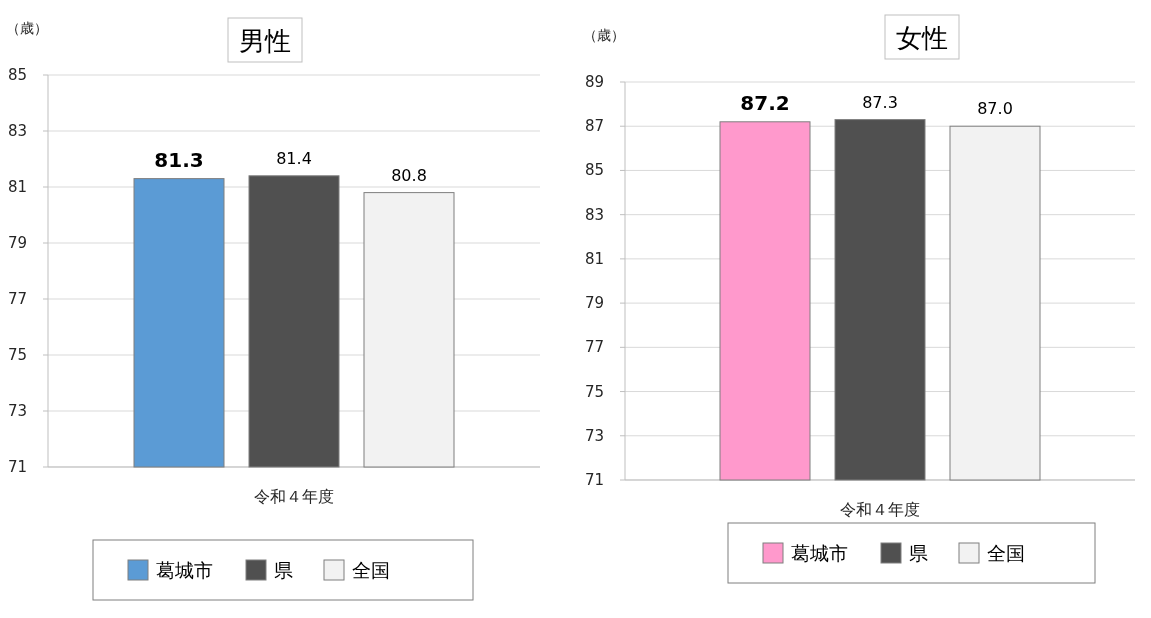 The image size is (1151, 618). Describe the element at coordinates (179, 159) in the screenshot. I see `data-label: 81.3` at that location.